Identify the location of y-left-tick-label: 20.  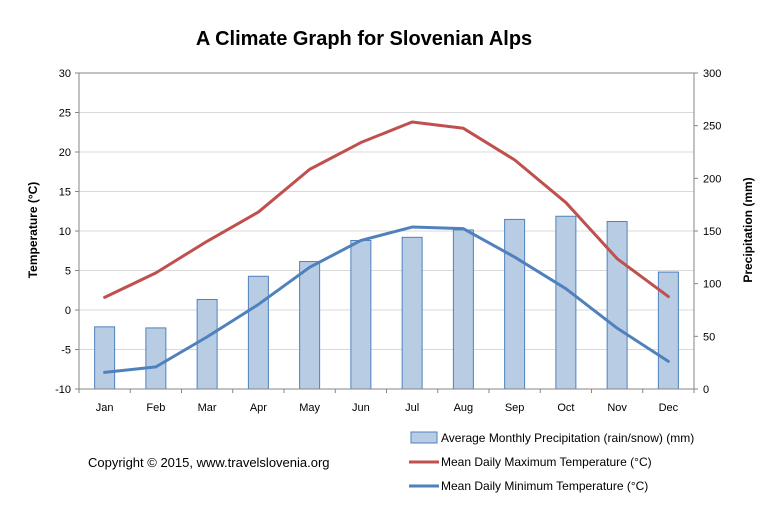
(65, 153).